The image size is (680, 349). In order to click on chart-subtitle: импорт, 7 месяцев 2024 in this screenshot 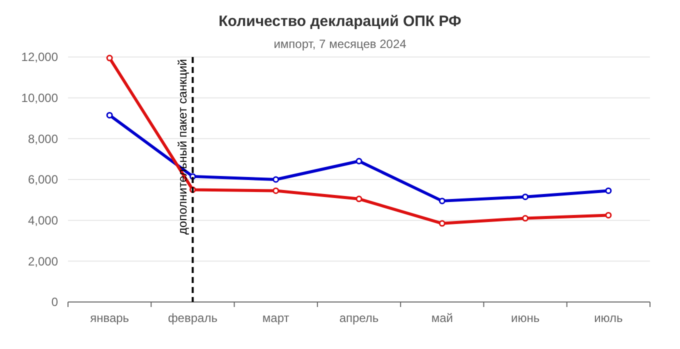, I will do `click(340, 44)`.